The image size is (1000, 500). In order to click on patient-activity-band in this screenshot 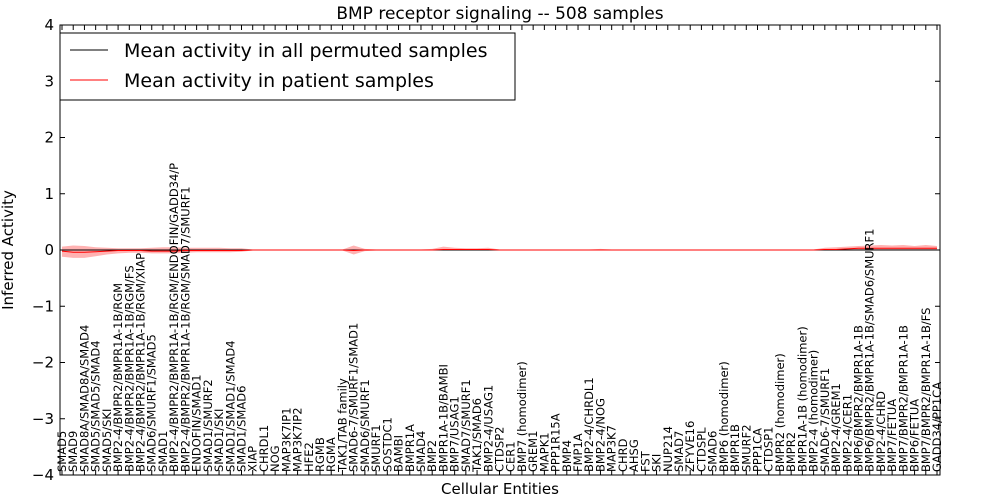, I will do `click(499, 251)`.